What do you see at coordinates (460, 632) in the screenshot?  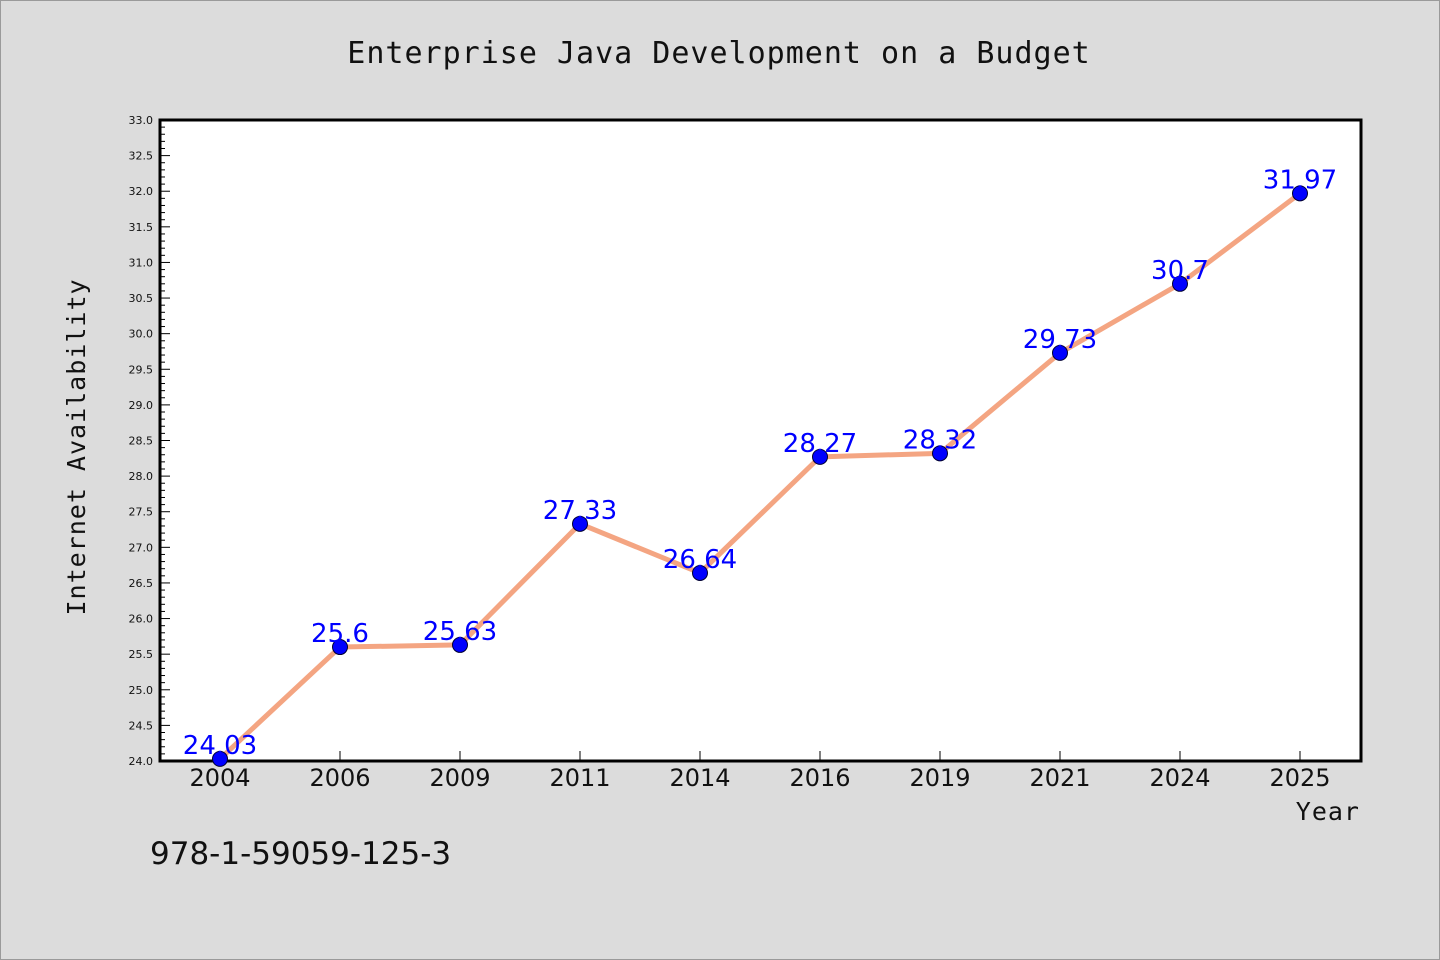 I see `data-label: 25.63` at bounding box center [460, 632].